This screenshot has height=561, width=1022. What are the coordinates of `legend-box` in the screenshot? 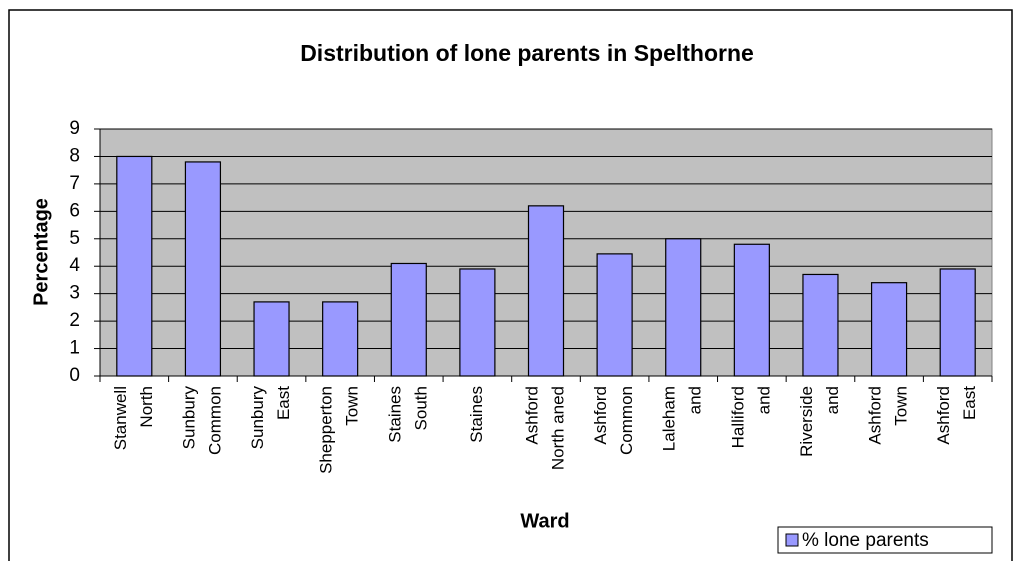 It's located at (885, 540).